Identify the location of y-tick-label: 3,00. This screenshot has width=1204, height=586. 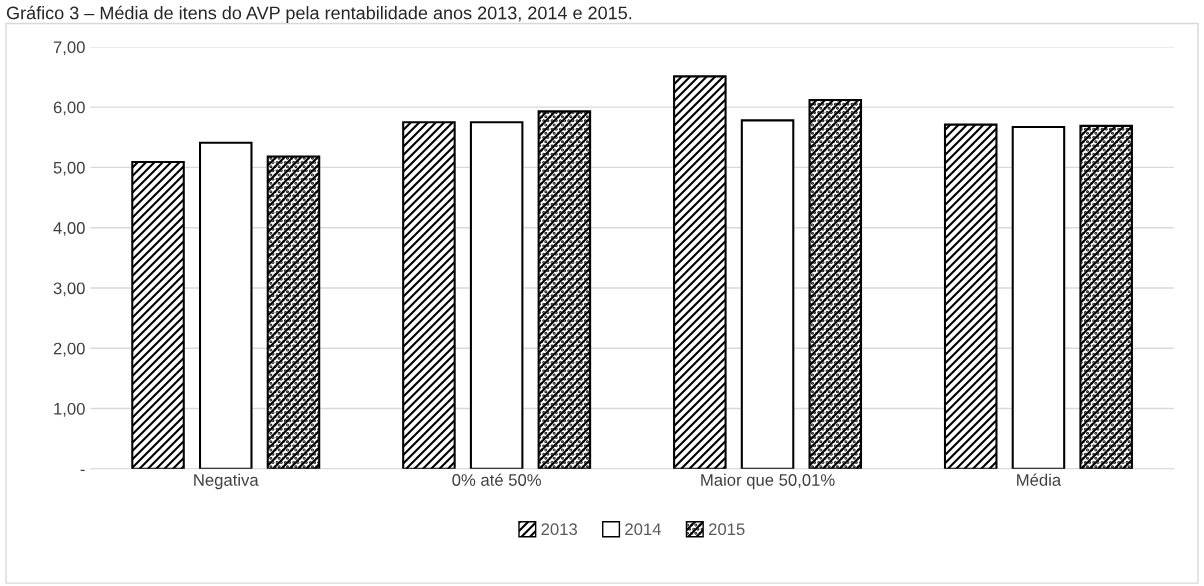
(69, 289).